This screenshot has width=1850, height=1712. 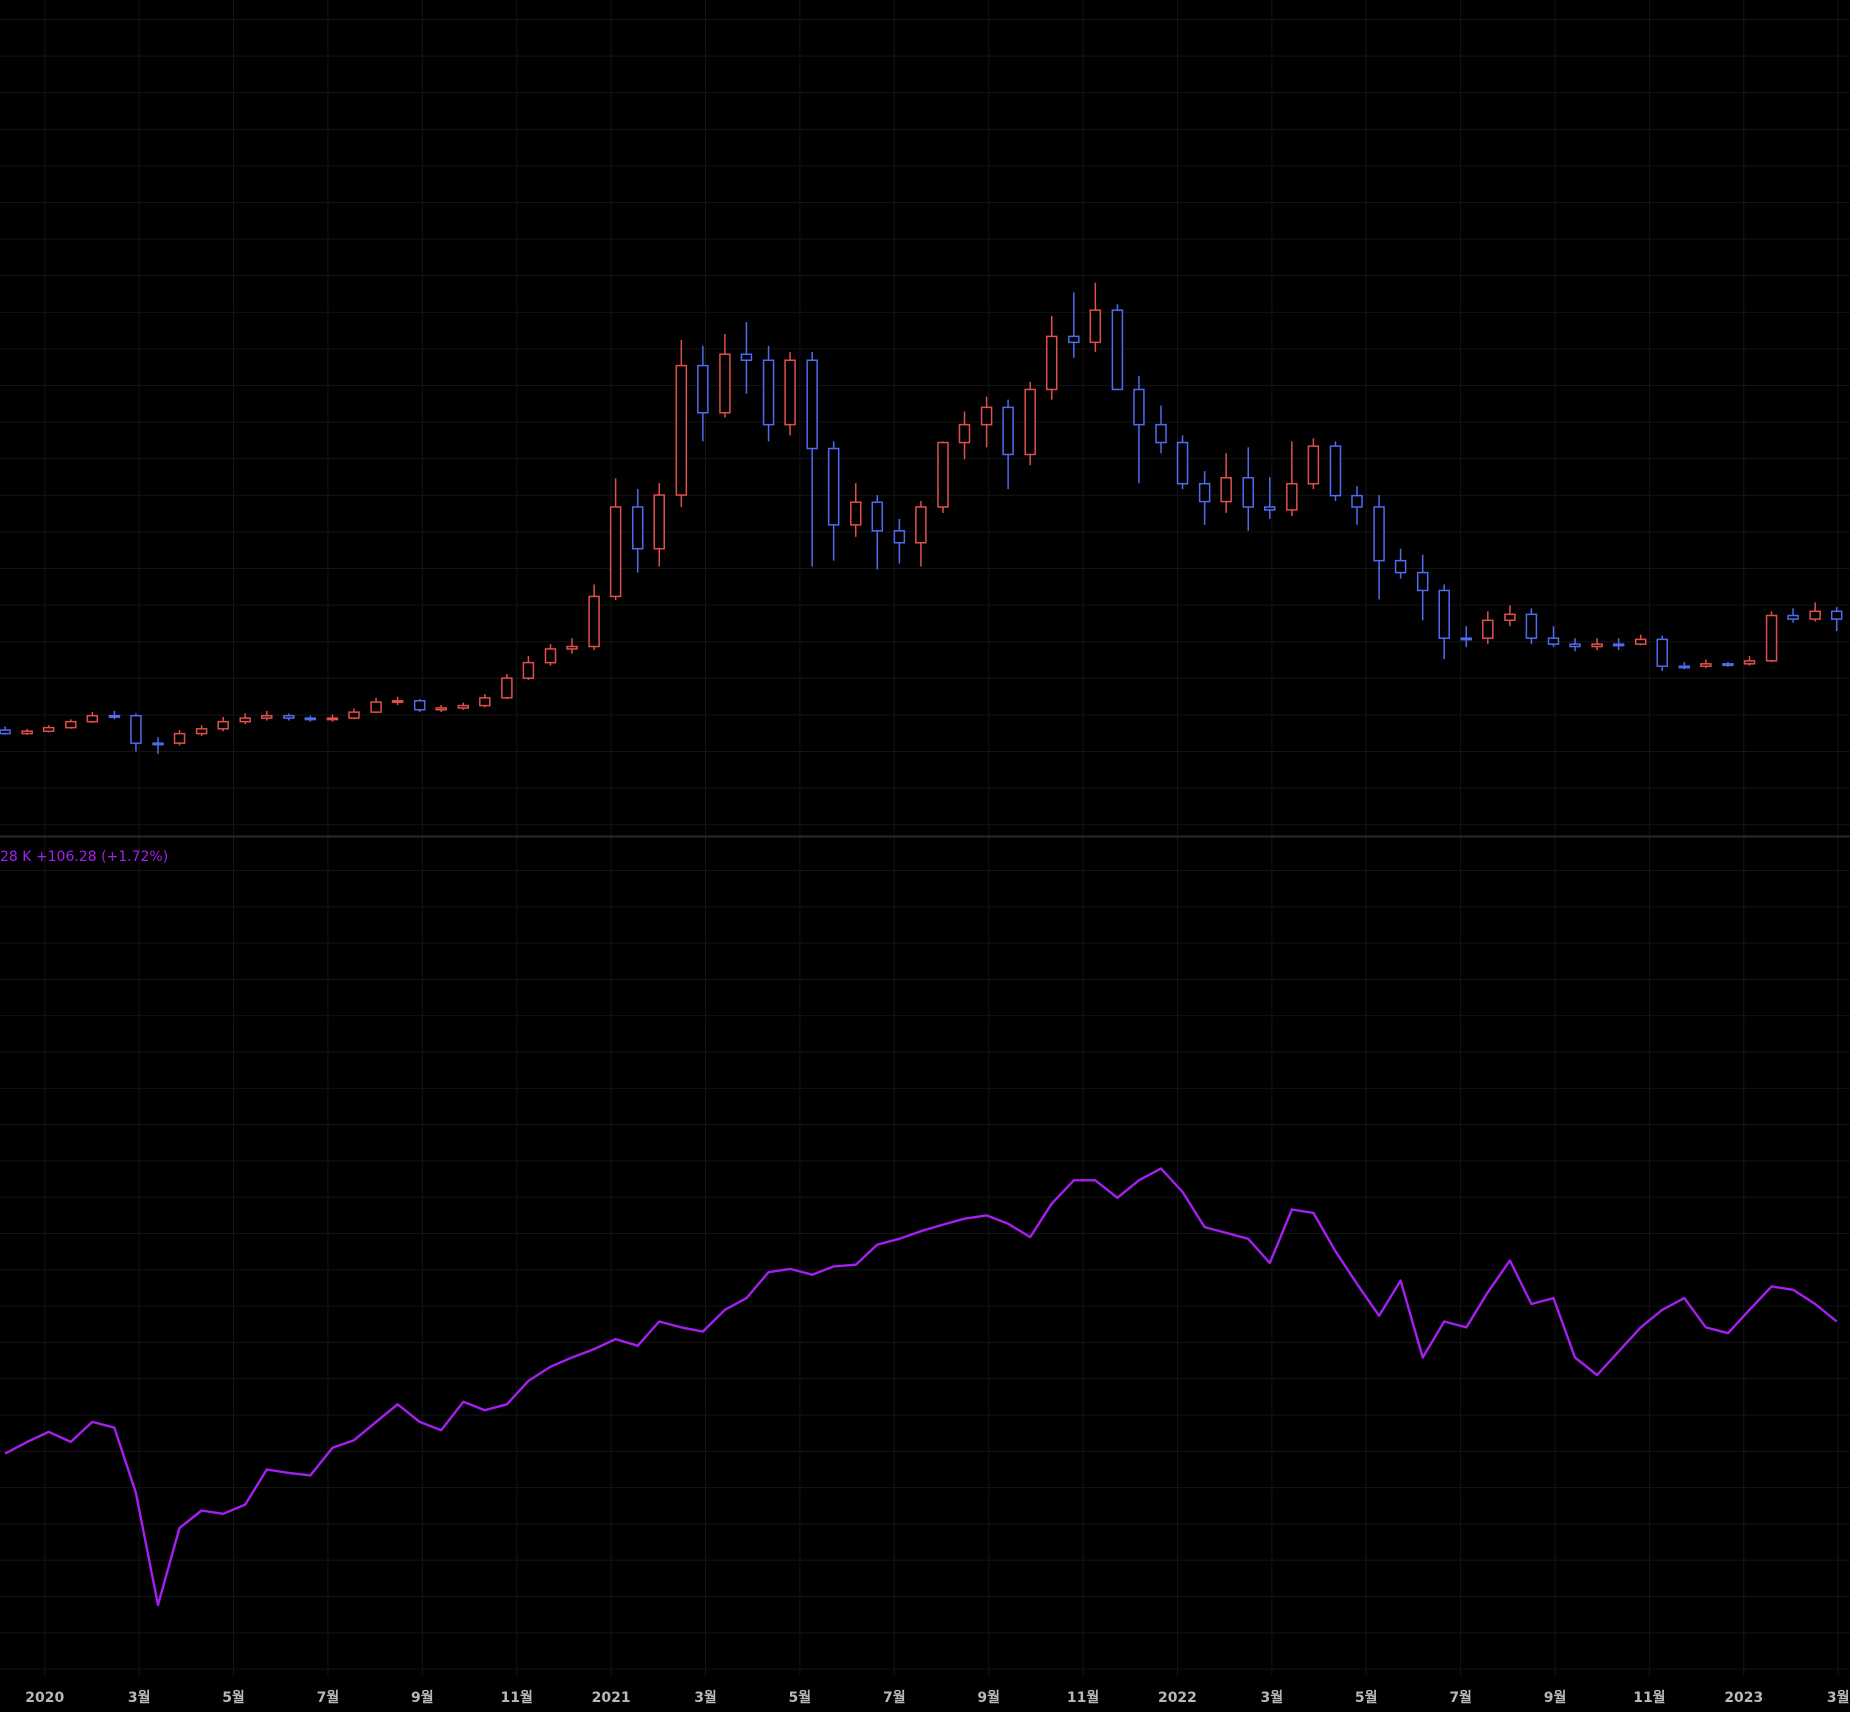 I want to click on x-tick-label: 2021, so click(x=611, y=1698).